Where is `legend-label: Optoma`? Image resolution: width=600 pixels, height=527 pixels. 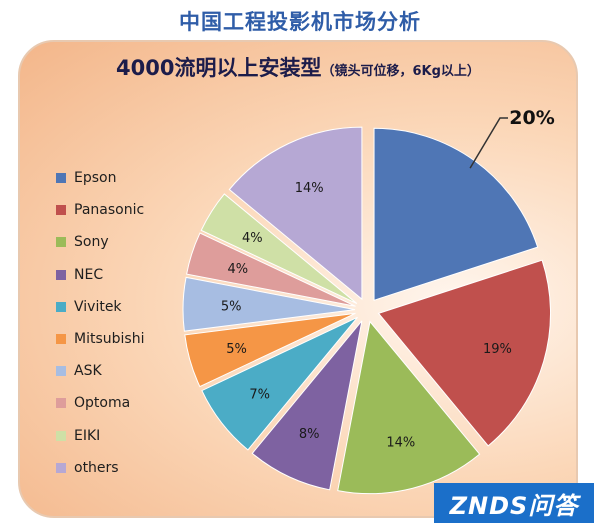
legend-label: Optoma is located at coordinates (102, 403).